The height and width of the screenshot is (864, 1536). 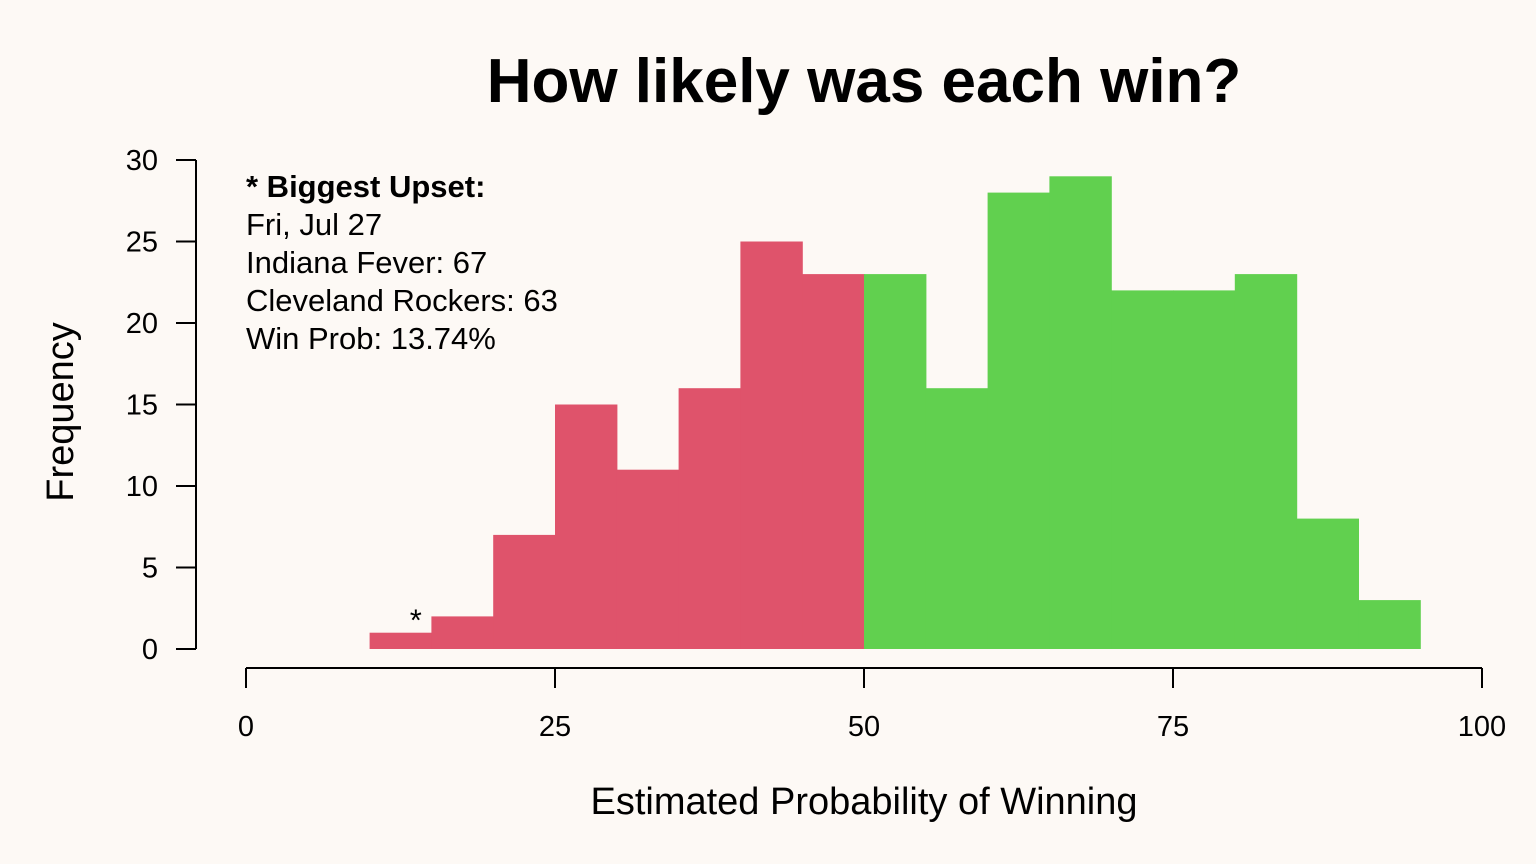 I want to click on biggest-upset-marker: *, so click(x=416, y=620).